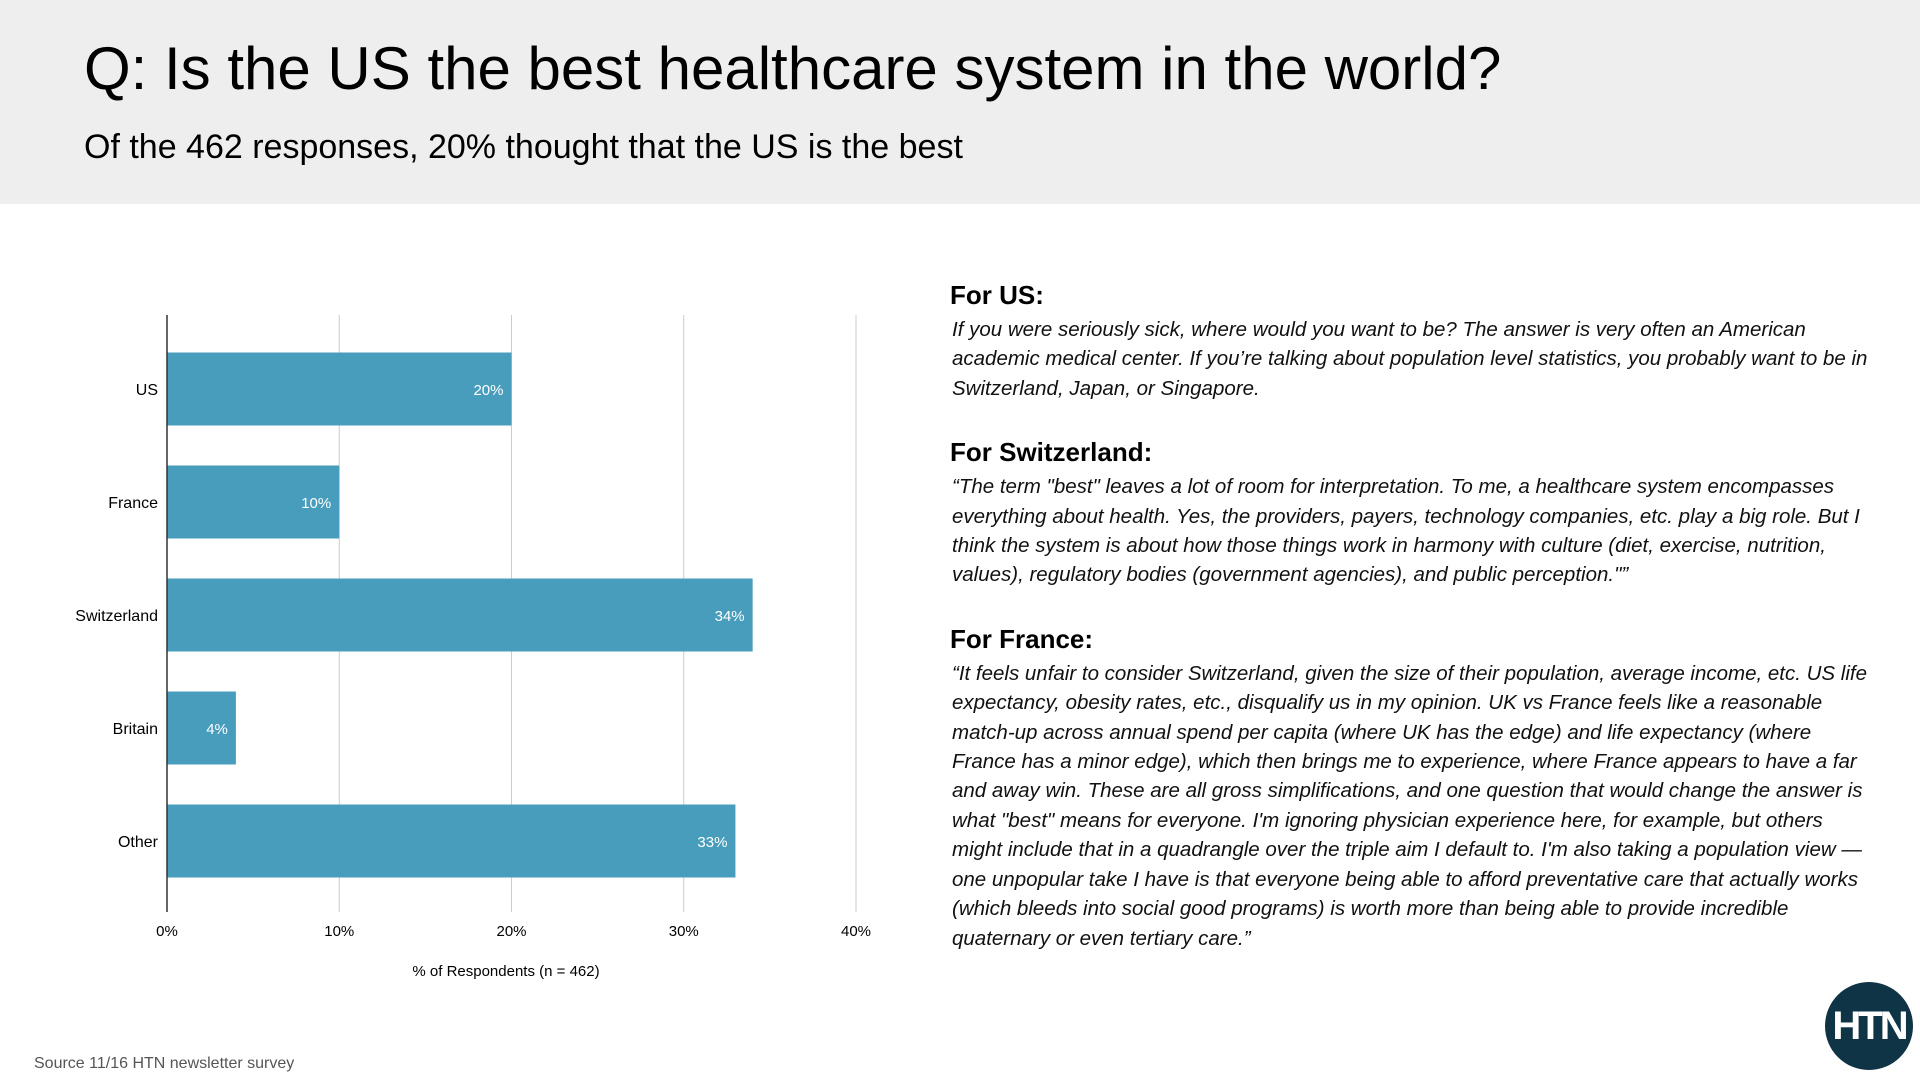 The image size is (1920, 1083). What do you see at coordinates (147, 390) in the screenshot?
I see `category-label: US` at bounding box center [147, 390].